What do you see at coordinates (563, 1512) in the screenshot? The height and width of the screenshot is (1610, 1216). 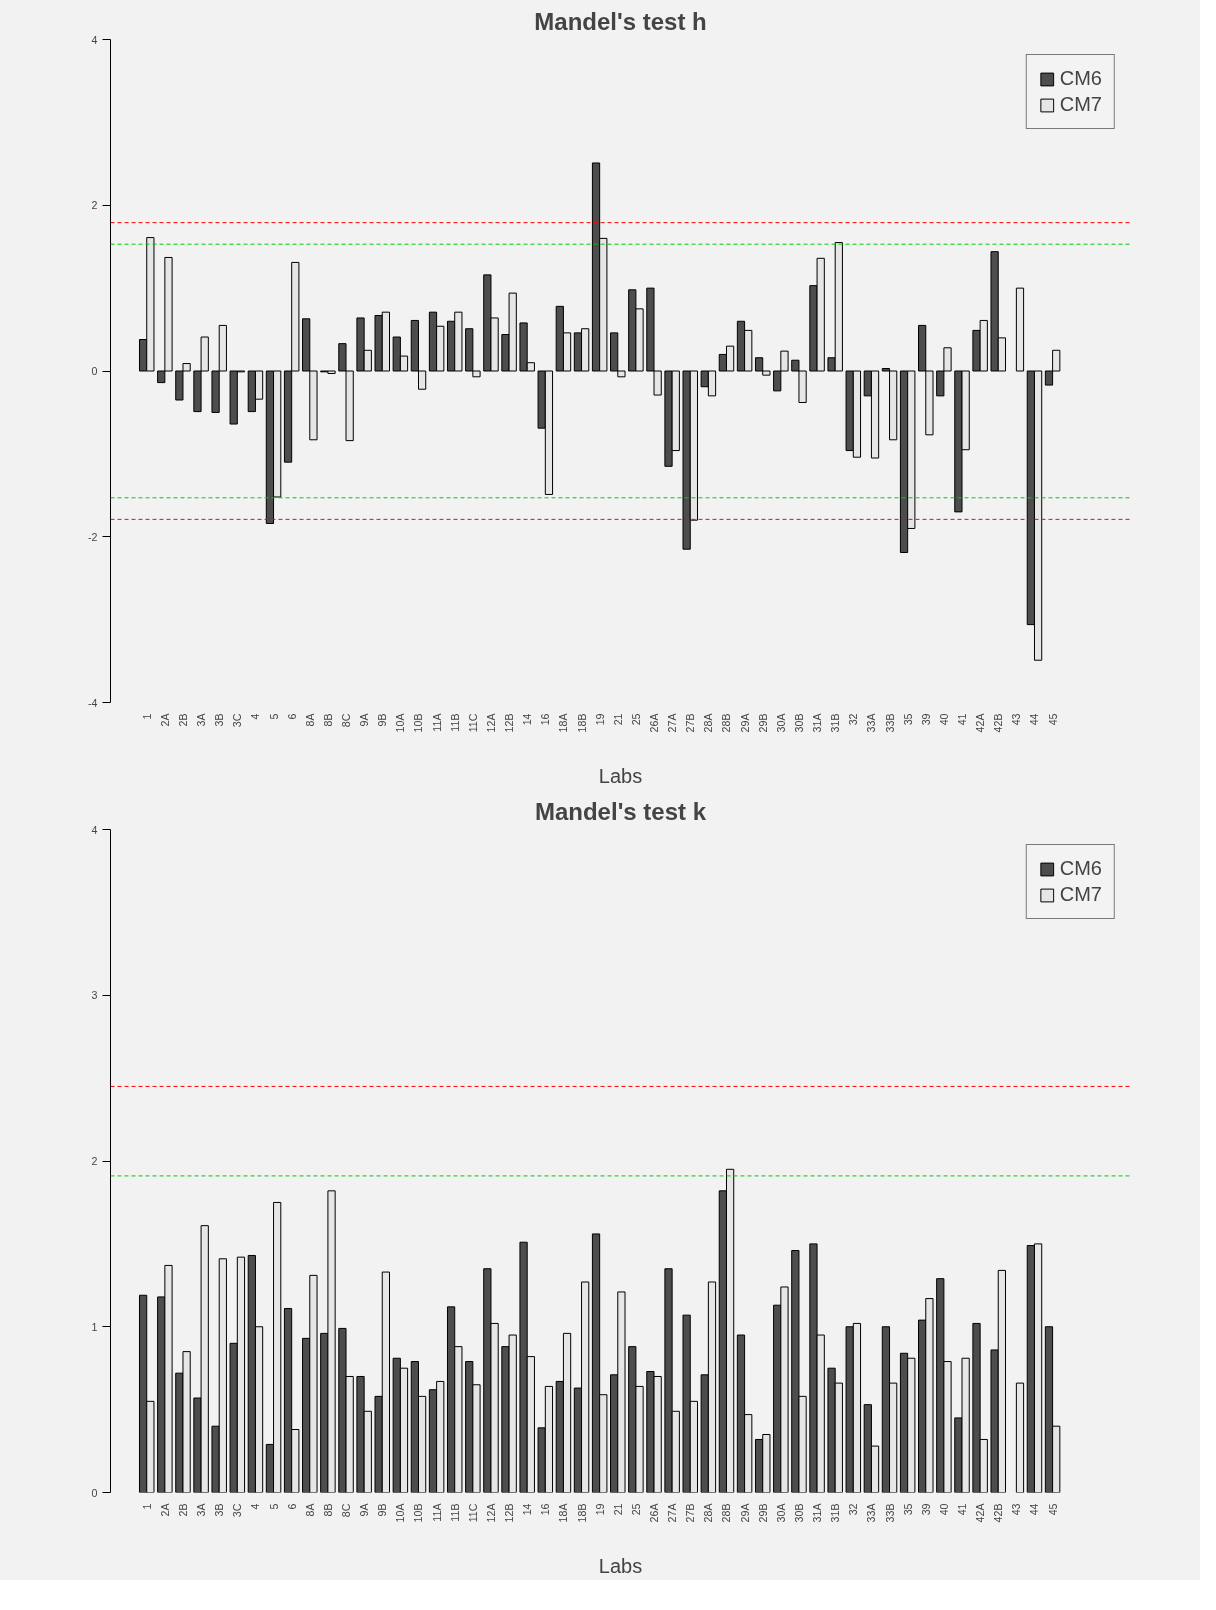 I see `x-tick-label: 18A` at bounding box center [563, 1512].